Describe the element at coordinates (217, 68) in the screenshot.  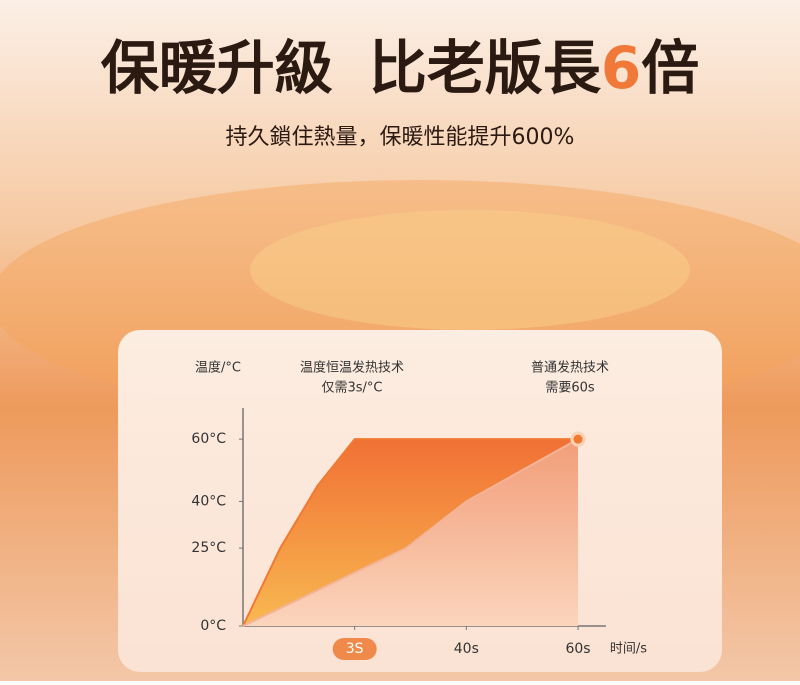
I see `title-part: 保暖升級` at that location.